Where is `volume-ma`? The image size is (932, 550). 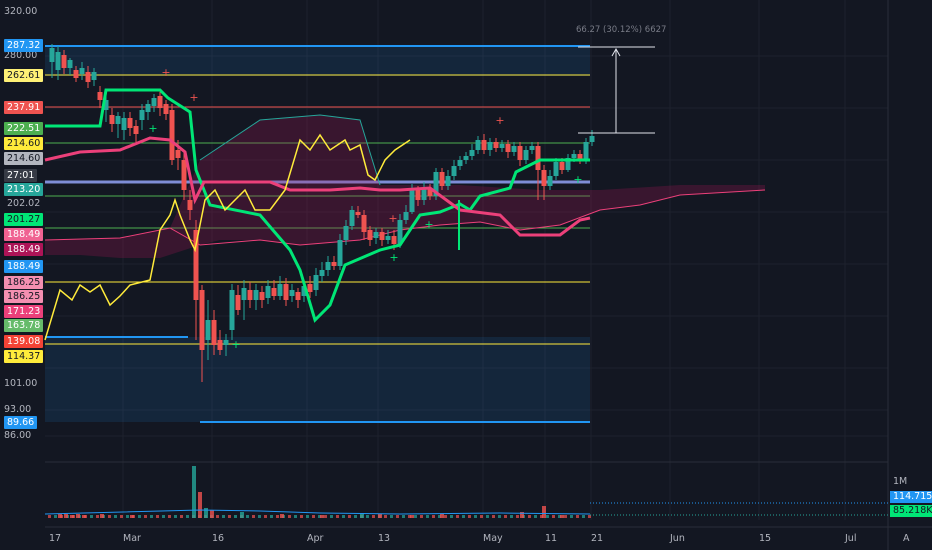 volume-ma is located at coordinates (317, 512).